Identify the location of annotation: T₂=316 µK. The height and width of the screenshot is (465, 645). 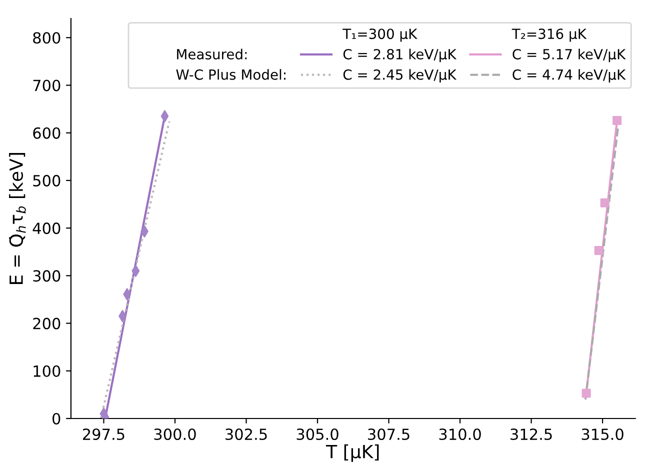
(549, 35).